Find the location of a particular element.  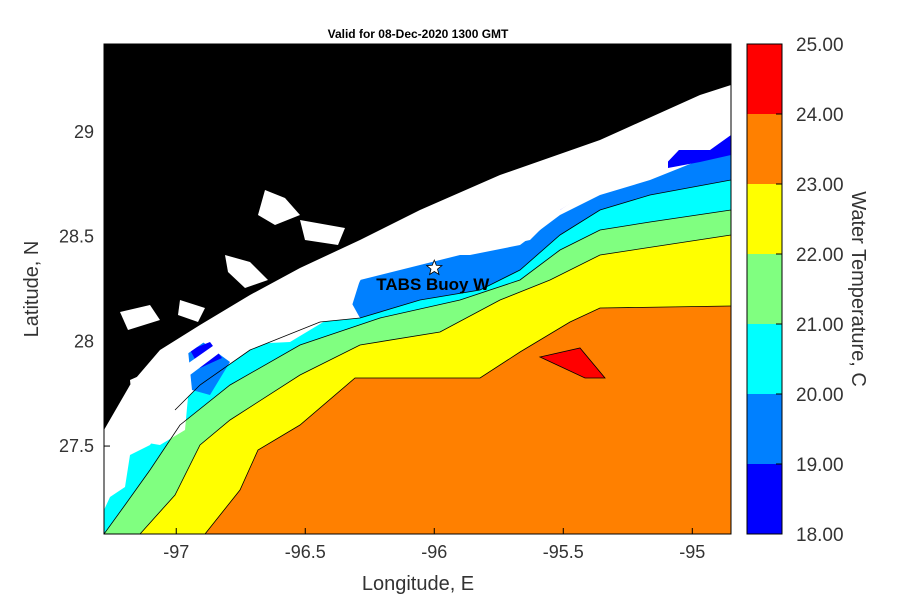

x-axis-ticks: -97 -96.5 -96 -95.5 -95 is located at coordinates (434, 545).